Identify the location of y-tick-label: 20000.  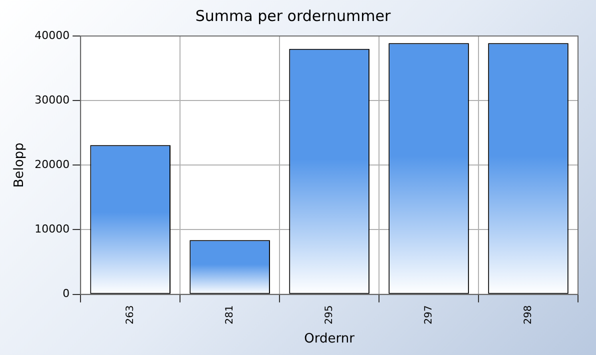
(52, 165).